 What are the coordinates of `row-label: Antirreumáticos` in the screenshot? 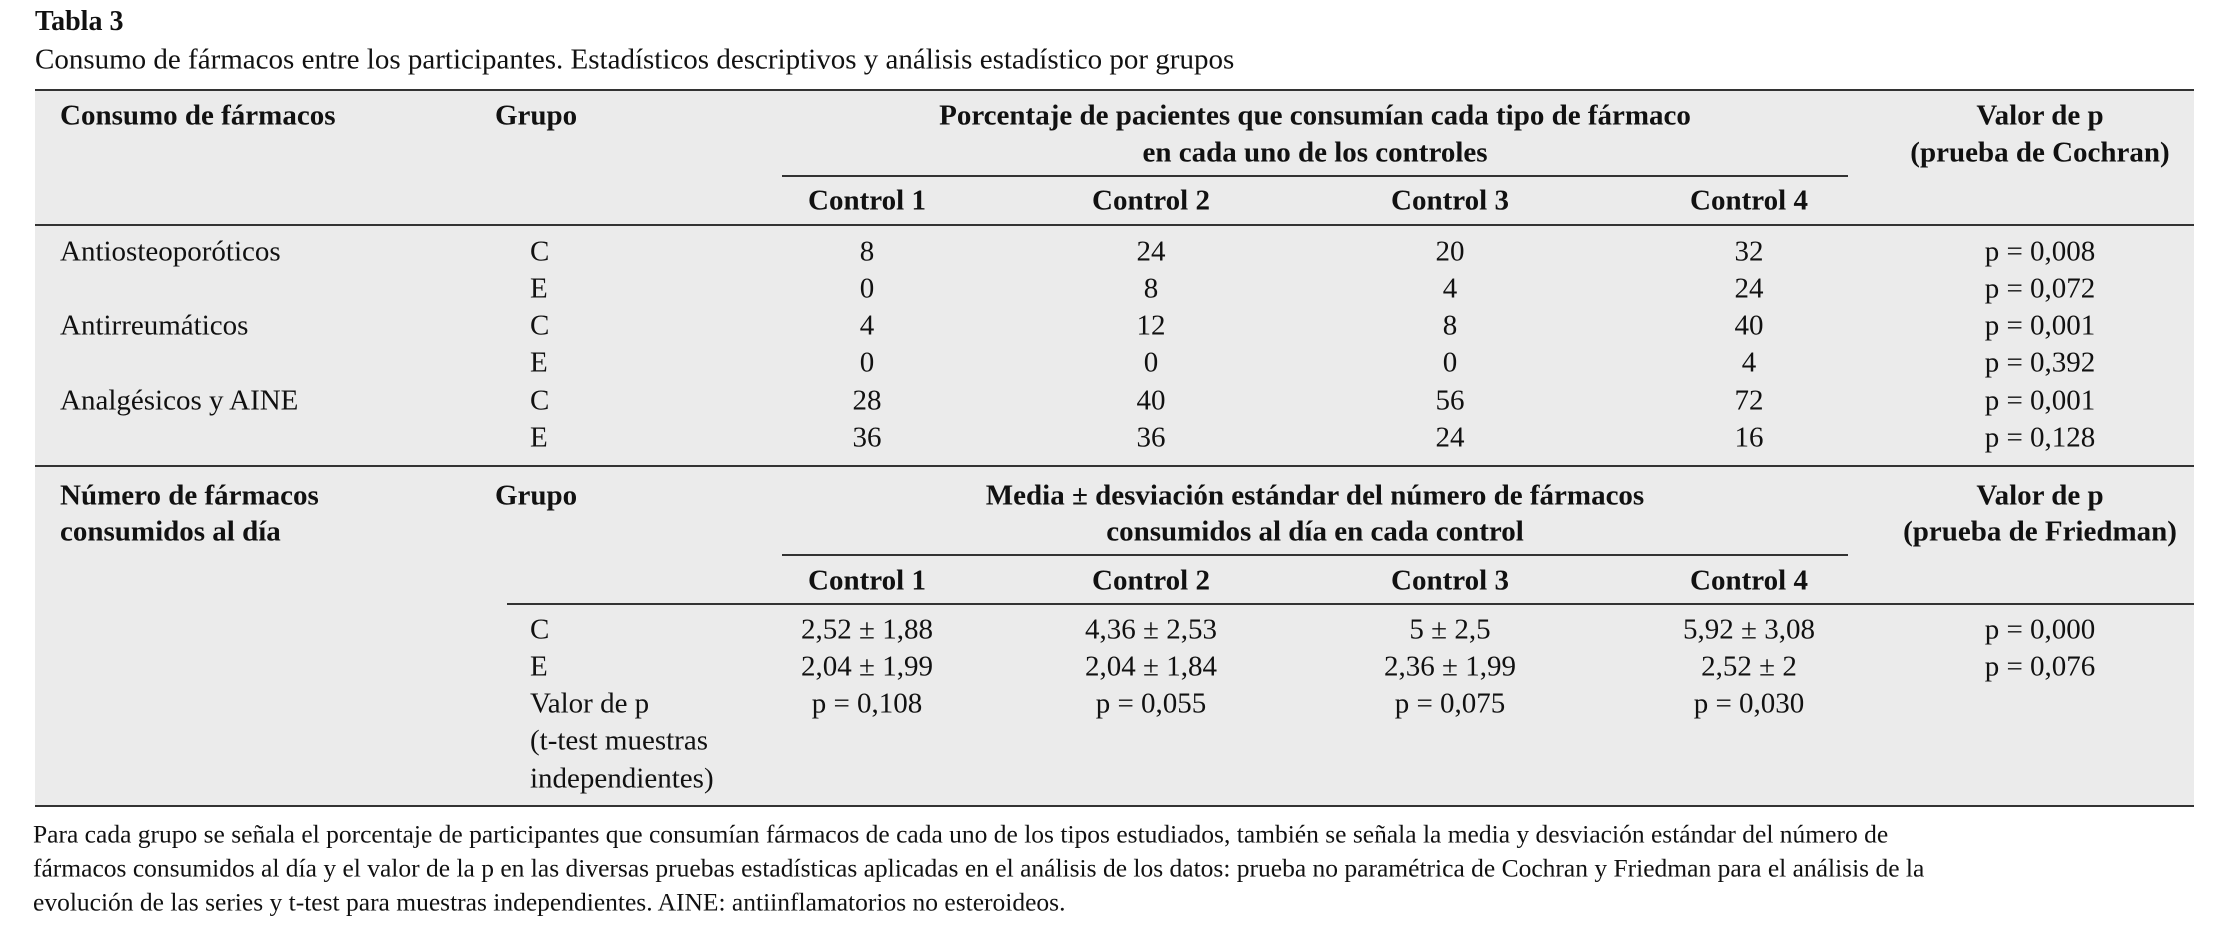 It's located at (154, 325).